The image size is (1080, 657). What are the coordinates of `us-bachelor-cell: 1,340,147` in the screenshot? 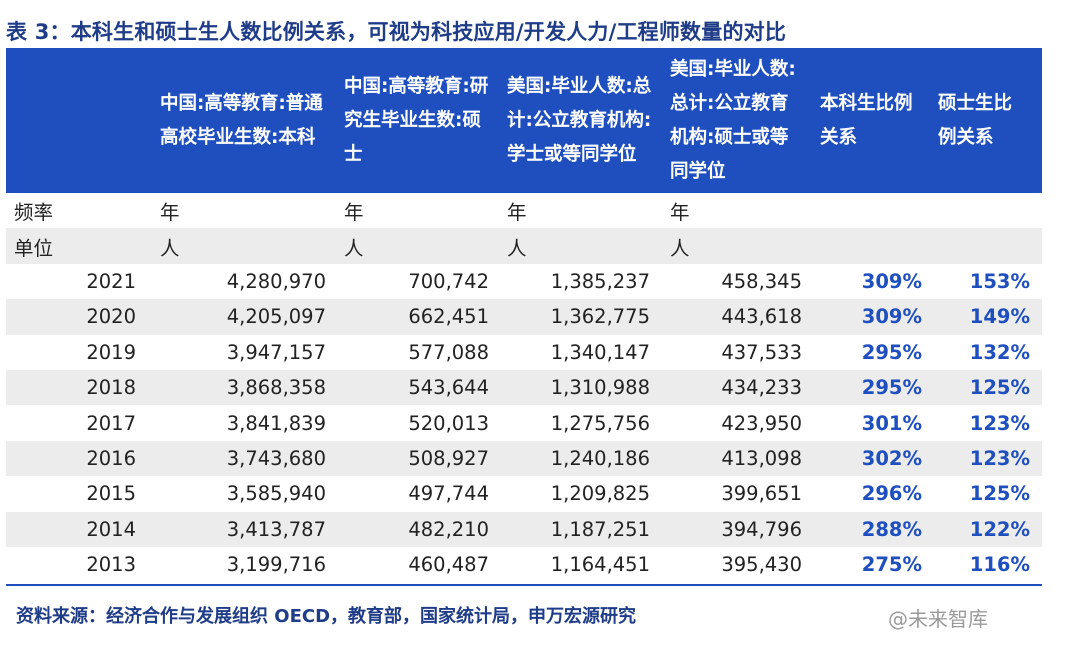 It's located at (600, 352).